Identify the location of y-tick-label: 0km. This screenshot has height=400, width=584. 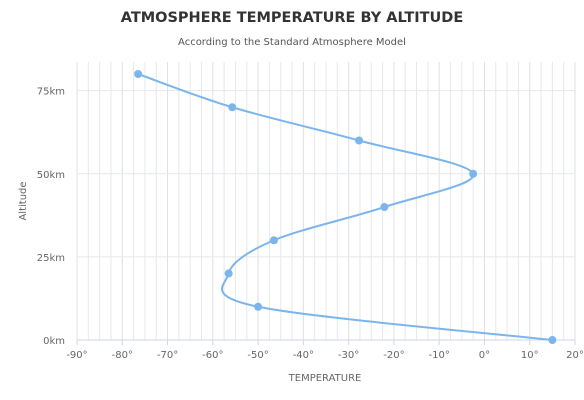
(54, 341).